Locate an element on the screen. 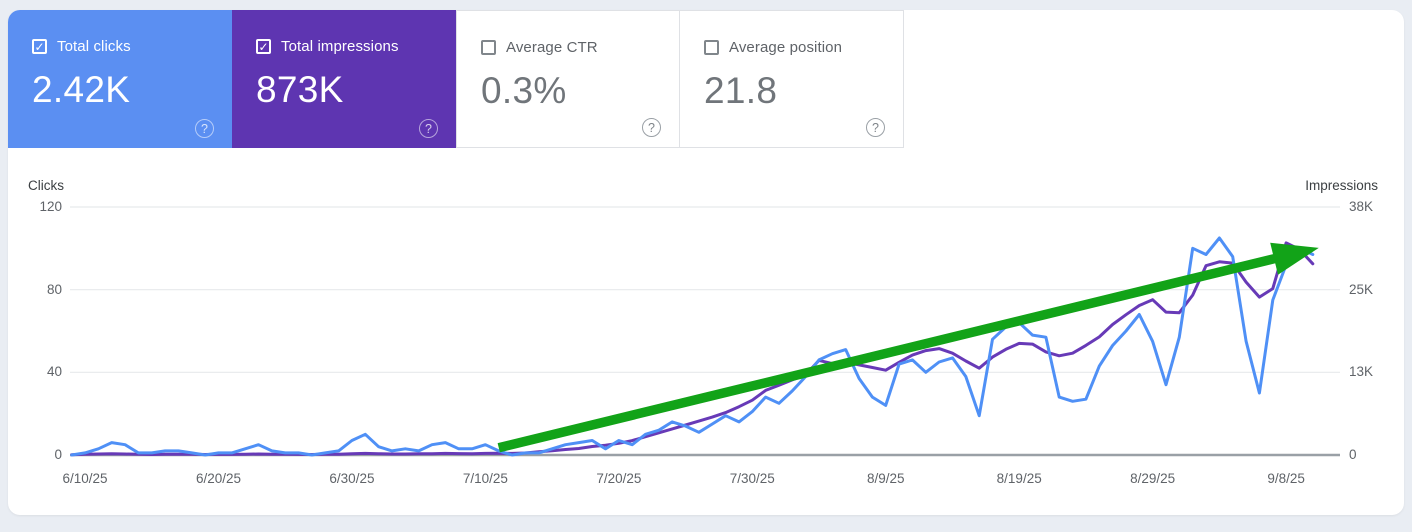 The height and width of the screenshot is (532, 1412). card-value: 2.42K is located at coordinates (81, 89).